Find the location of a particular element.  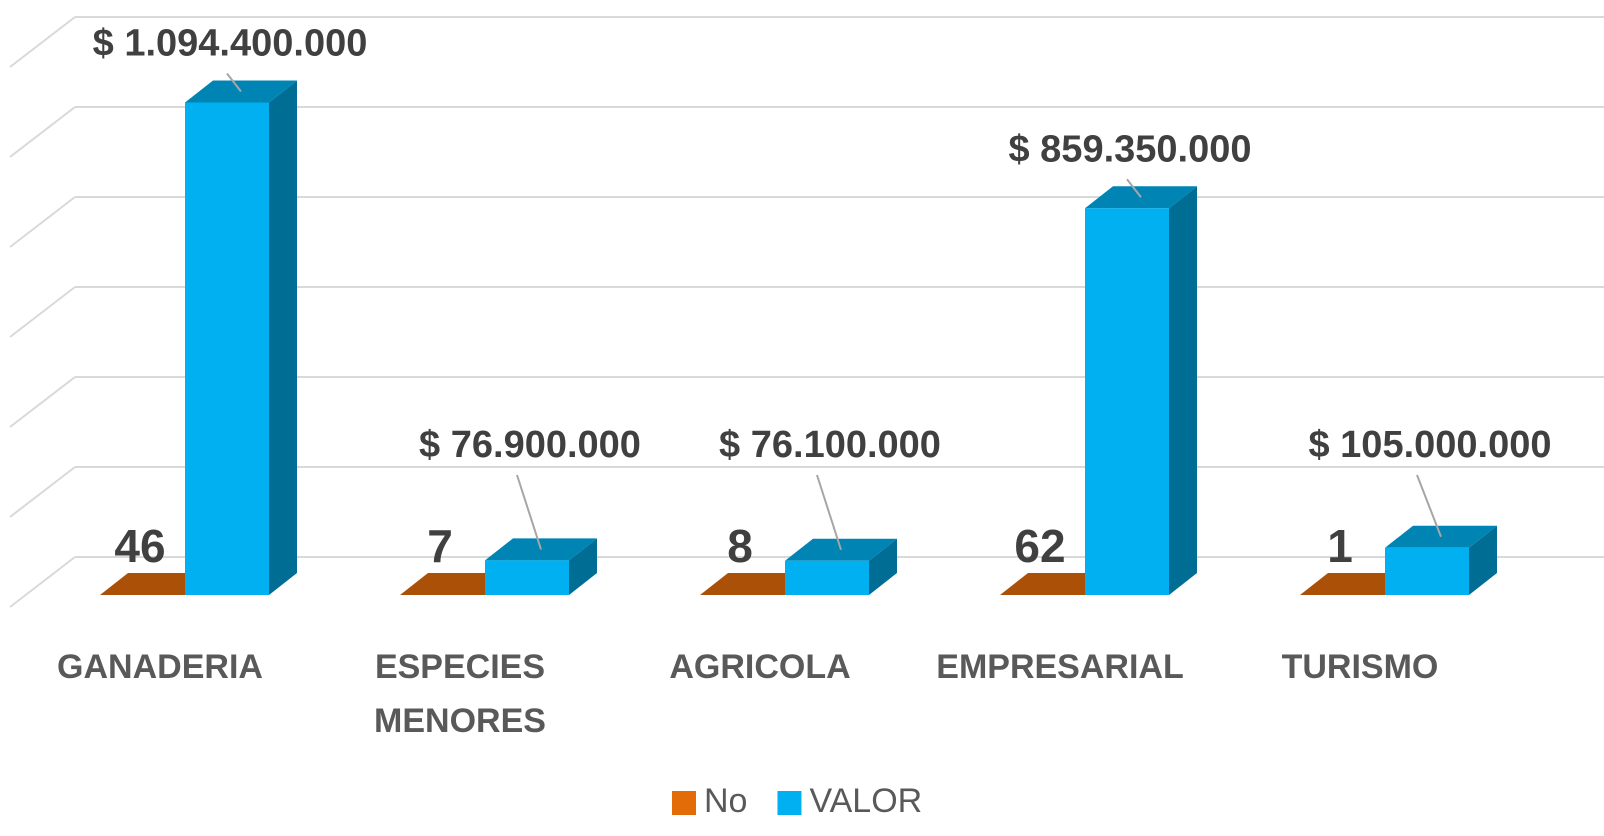

data-label: 62 is located at coordinates (1039, 546).